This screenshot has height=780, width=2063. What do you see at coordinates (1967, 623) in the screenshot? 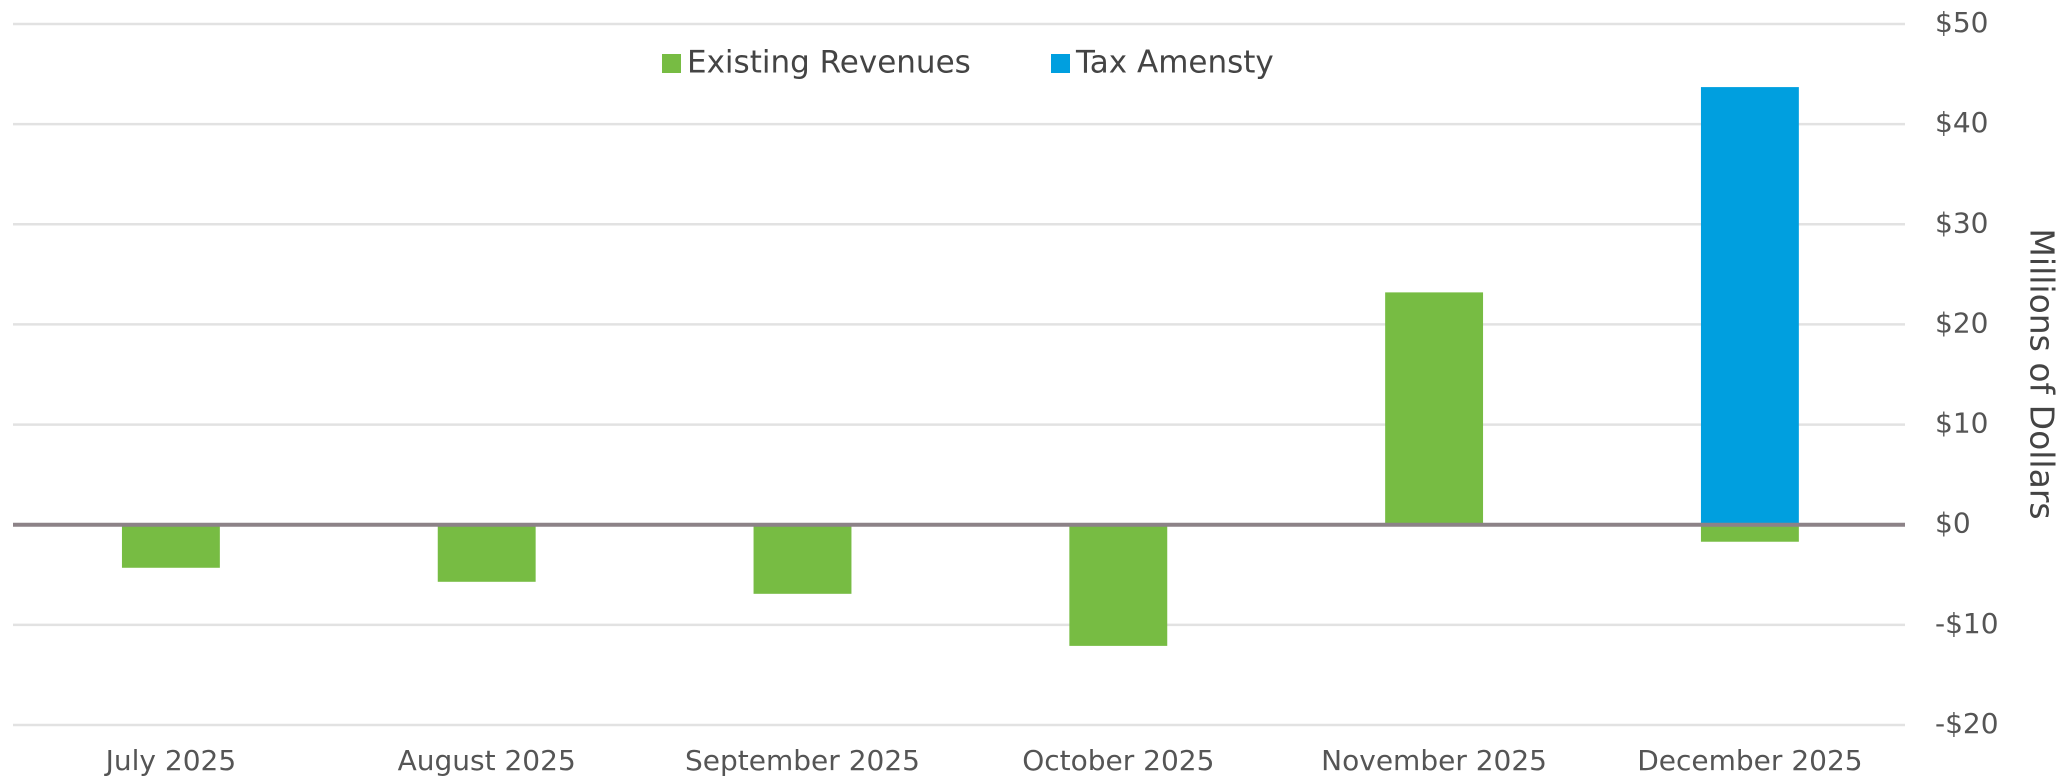
I see `y-tick-label: -$10` at bounding box center [1967, 623].